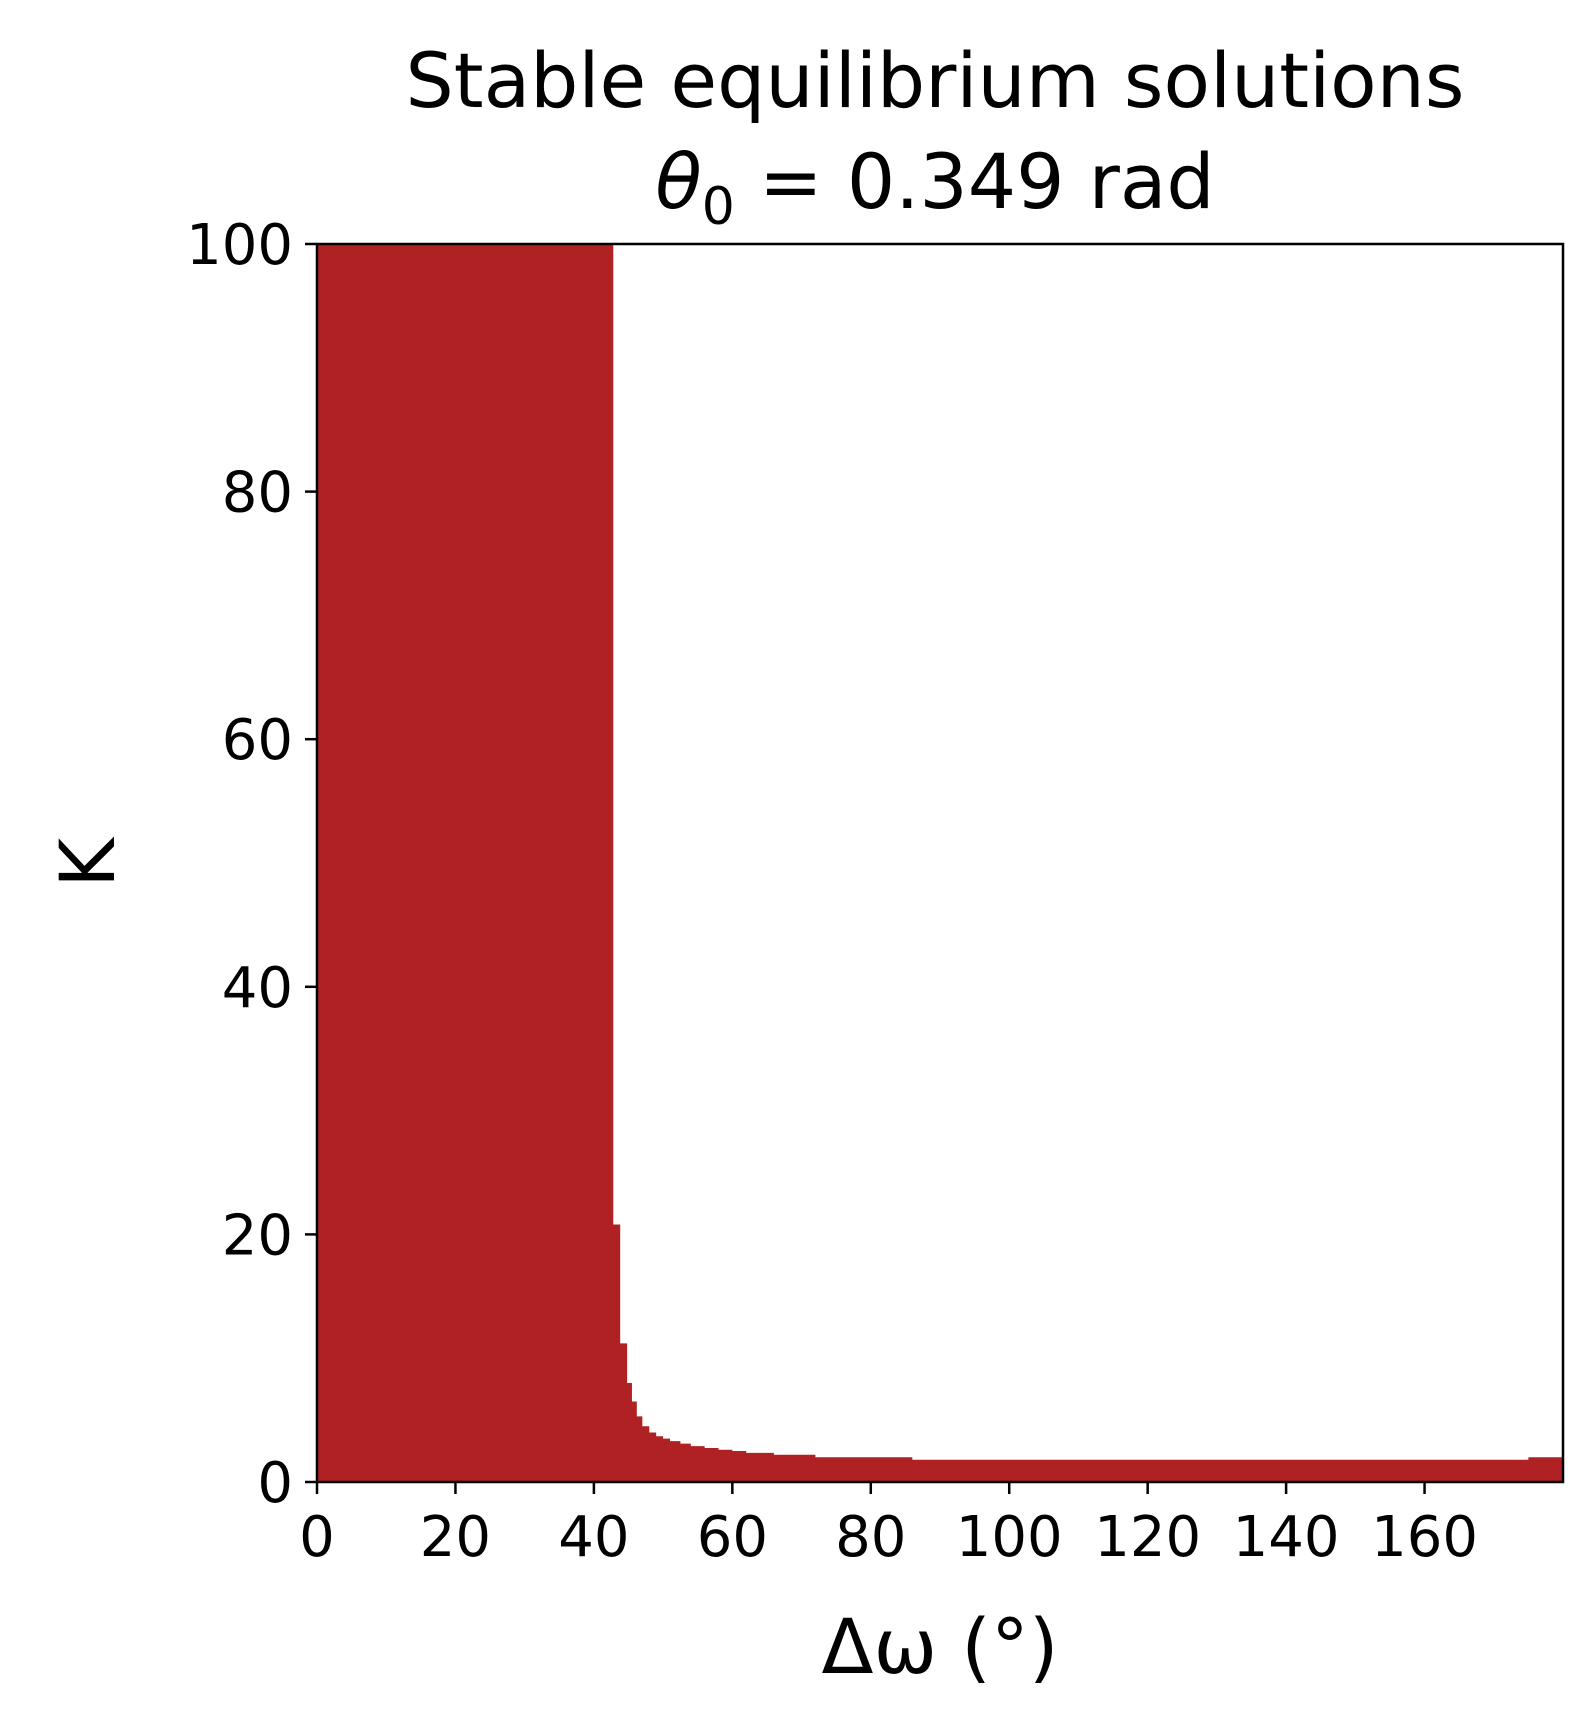  What do you see at coordinates (251, 864) in the screenshot?
I see `y-axis: 0 20 40 60 80 100` at bounding box center [251, 864].